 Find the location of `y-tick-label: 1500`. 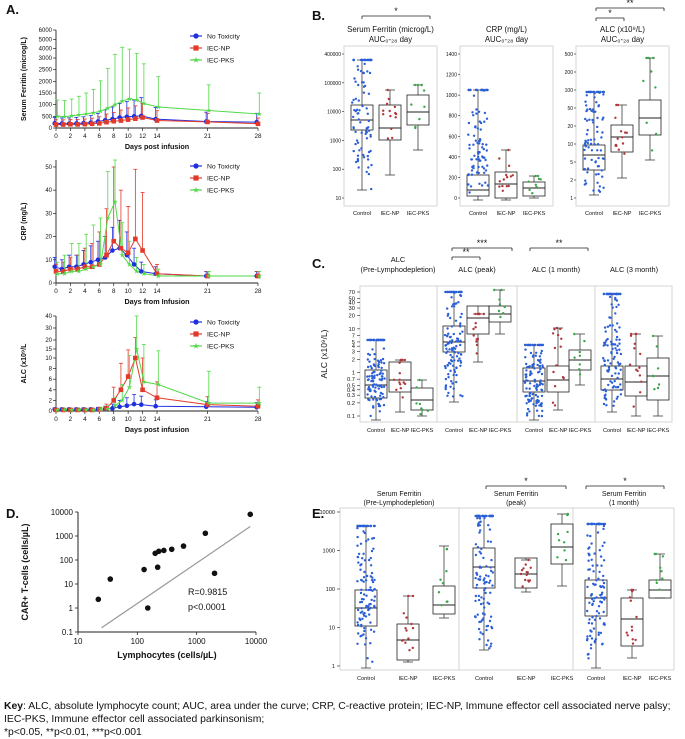

y-tick-label: 1500 is located at coordinates (46, 94).